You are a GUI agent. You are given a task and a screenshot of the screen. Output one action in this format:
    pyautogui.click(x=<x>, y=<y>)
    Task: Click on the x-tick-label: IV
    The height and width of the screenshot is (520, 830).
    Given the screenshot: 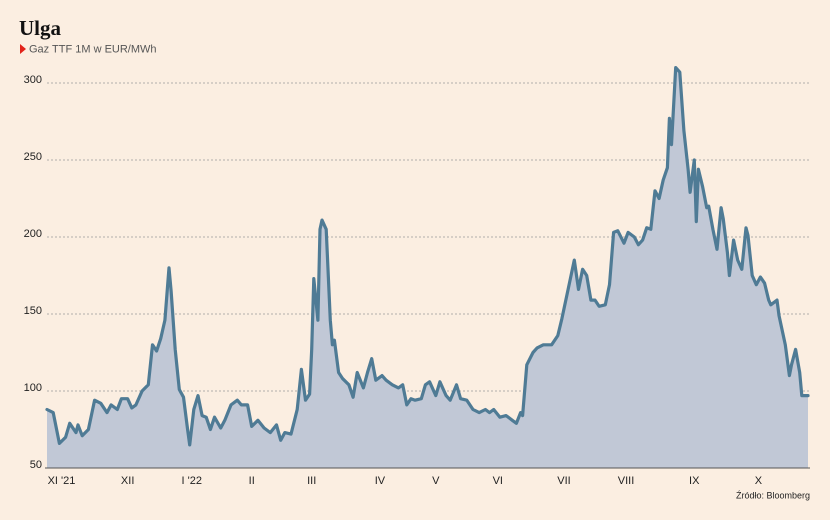 What is the action you would take?
    pyautogui.click(x=380, y=481)
    